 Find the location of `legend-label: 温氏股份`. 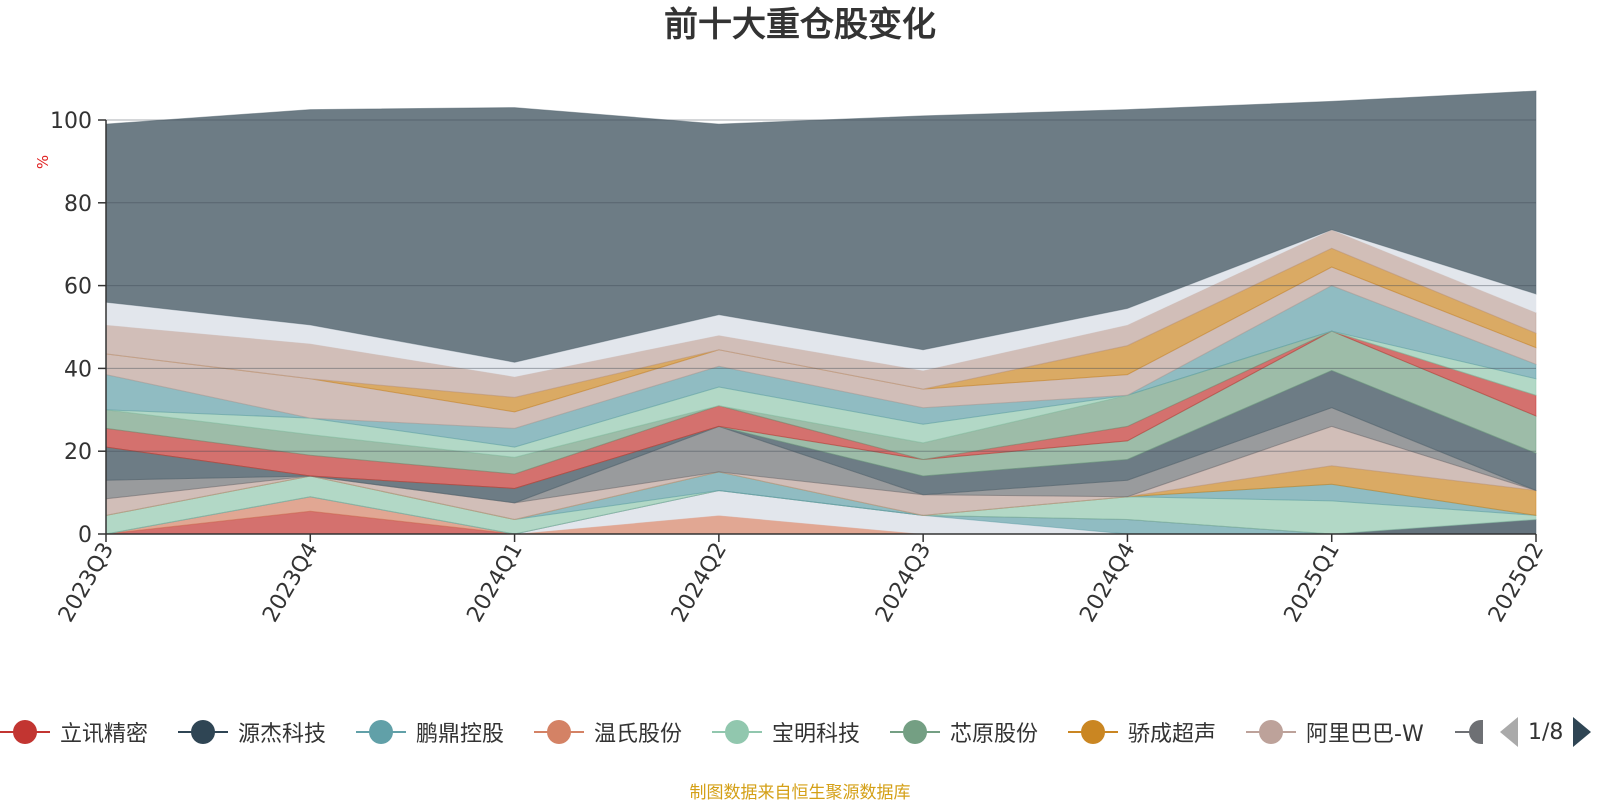

legend-label: 温氏股份 is located at coordinates (638, 734).